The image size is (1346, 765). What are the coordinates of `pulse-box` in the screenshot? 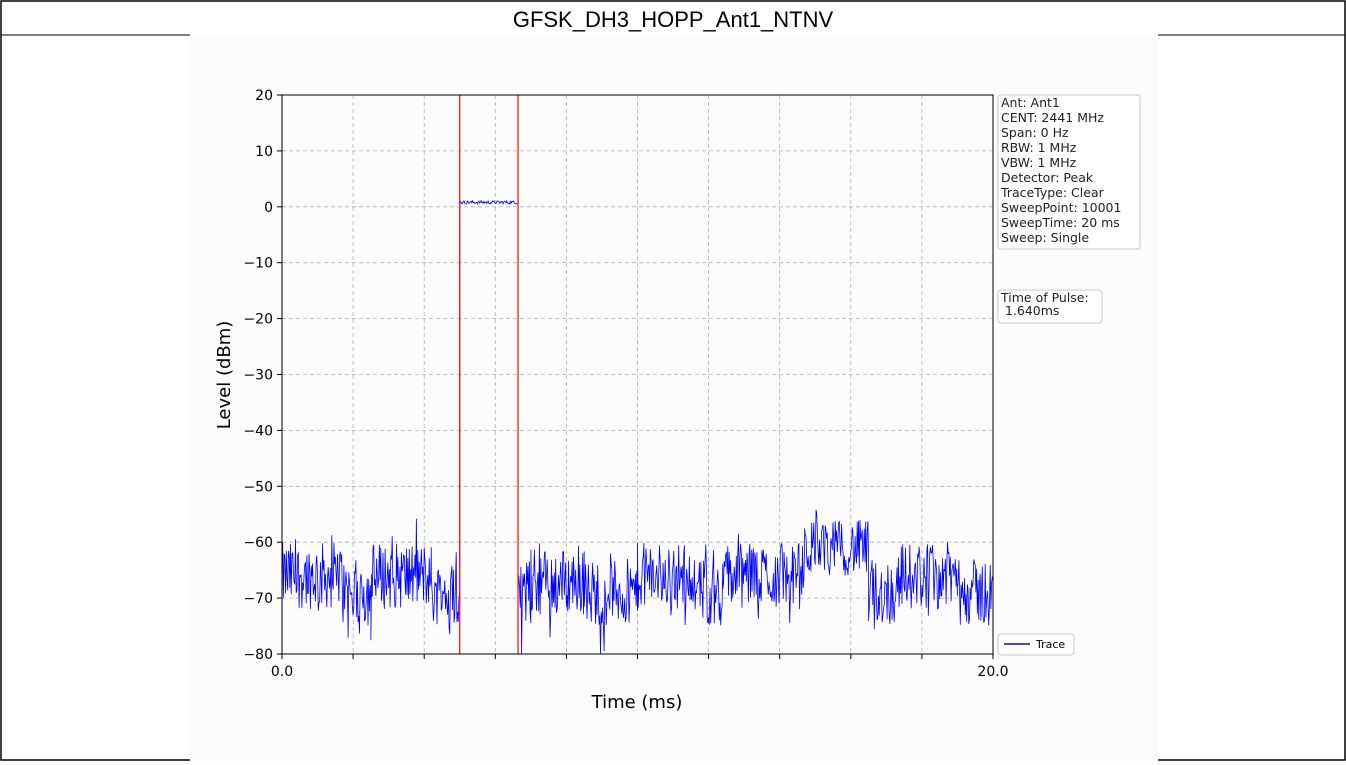 It's located at (1050, 306).